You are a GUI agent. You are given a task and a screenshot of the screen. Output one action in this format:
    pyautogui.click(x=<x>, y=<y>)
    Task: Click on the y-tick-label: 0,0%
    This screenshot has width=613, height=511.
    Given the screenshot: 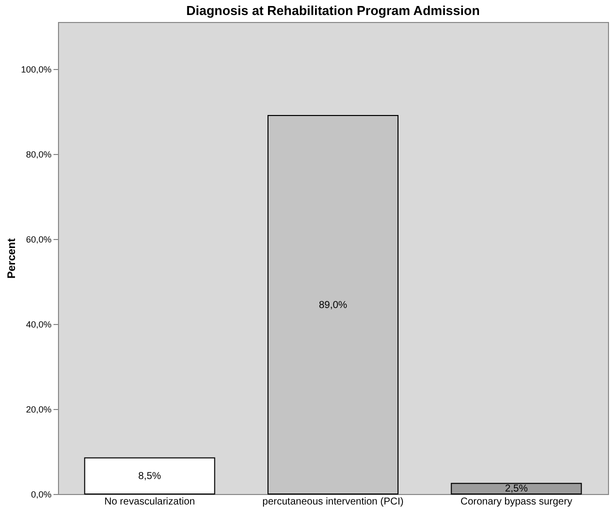 What is the action you would take?
    pyautogui.click(x=41, y=495)
    